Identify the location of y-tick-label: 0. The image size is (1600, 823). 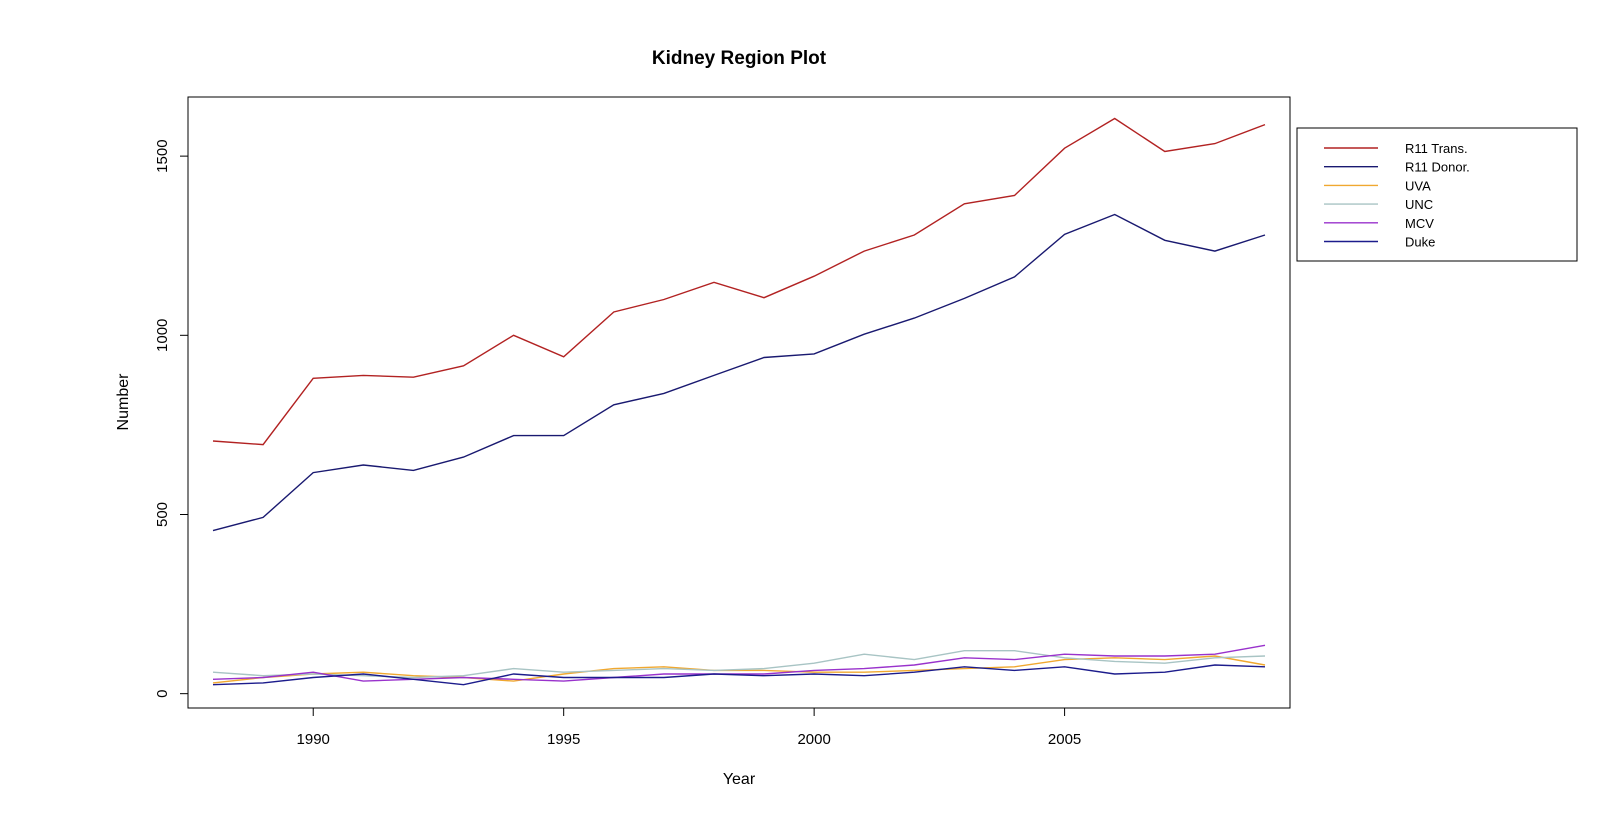
(162, 693).